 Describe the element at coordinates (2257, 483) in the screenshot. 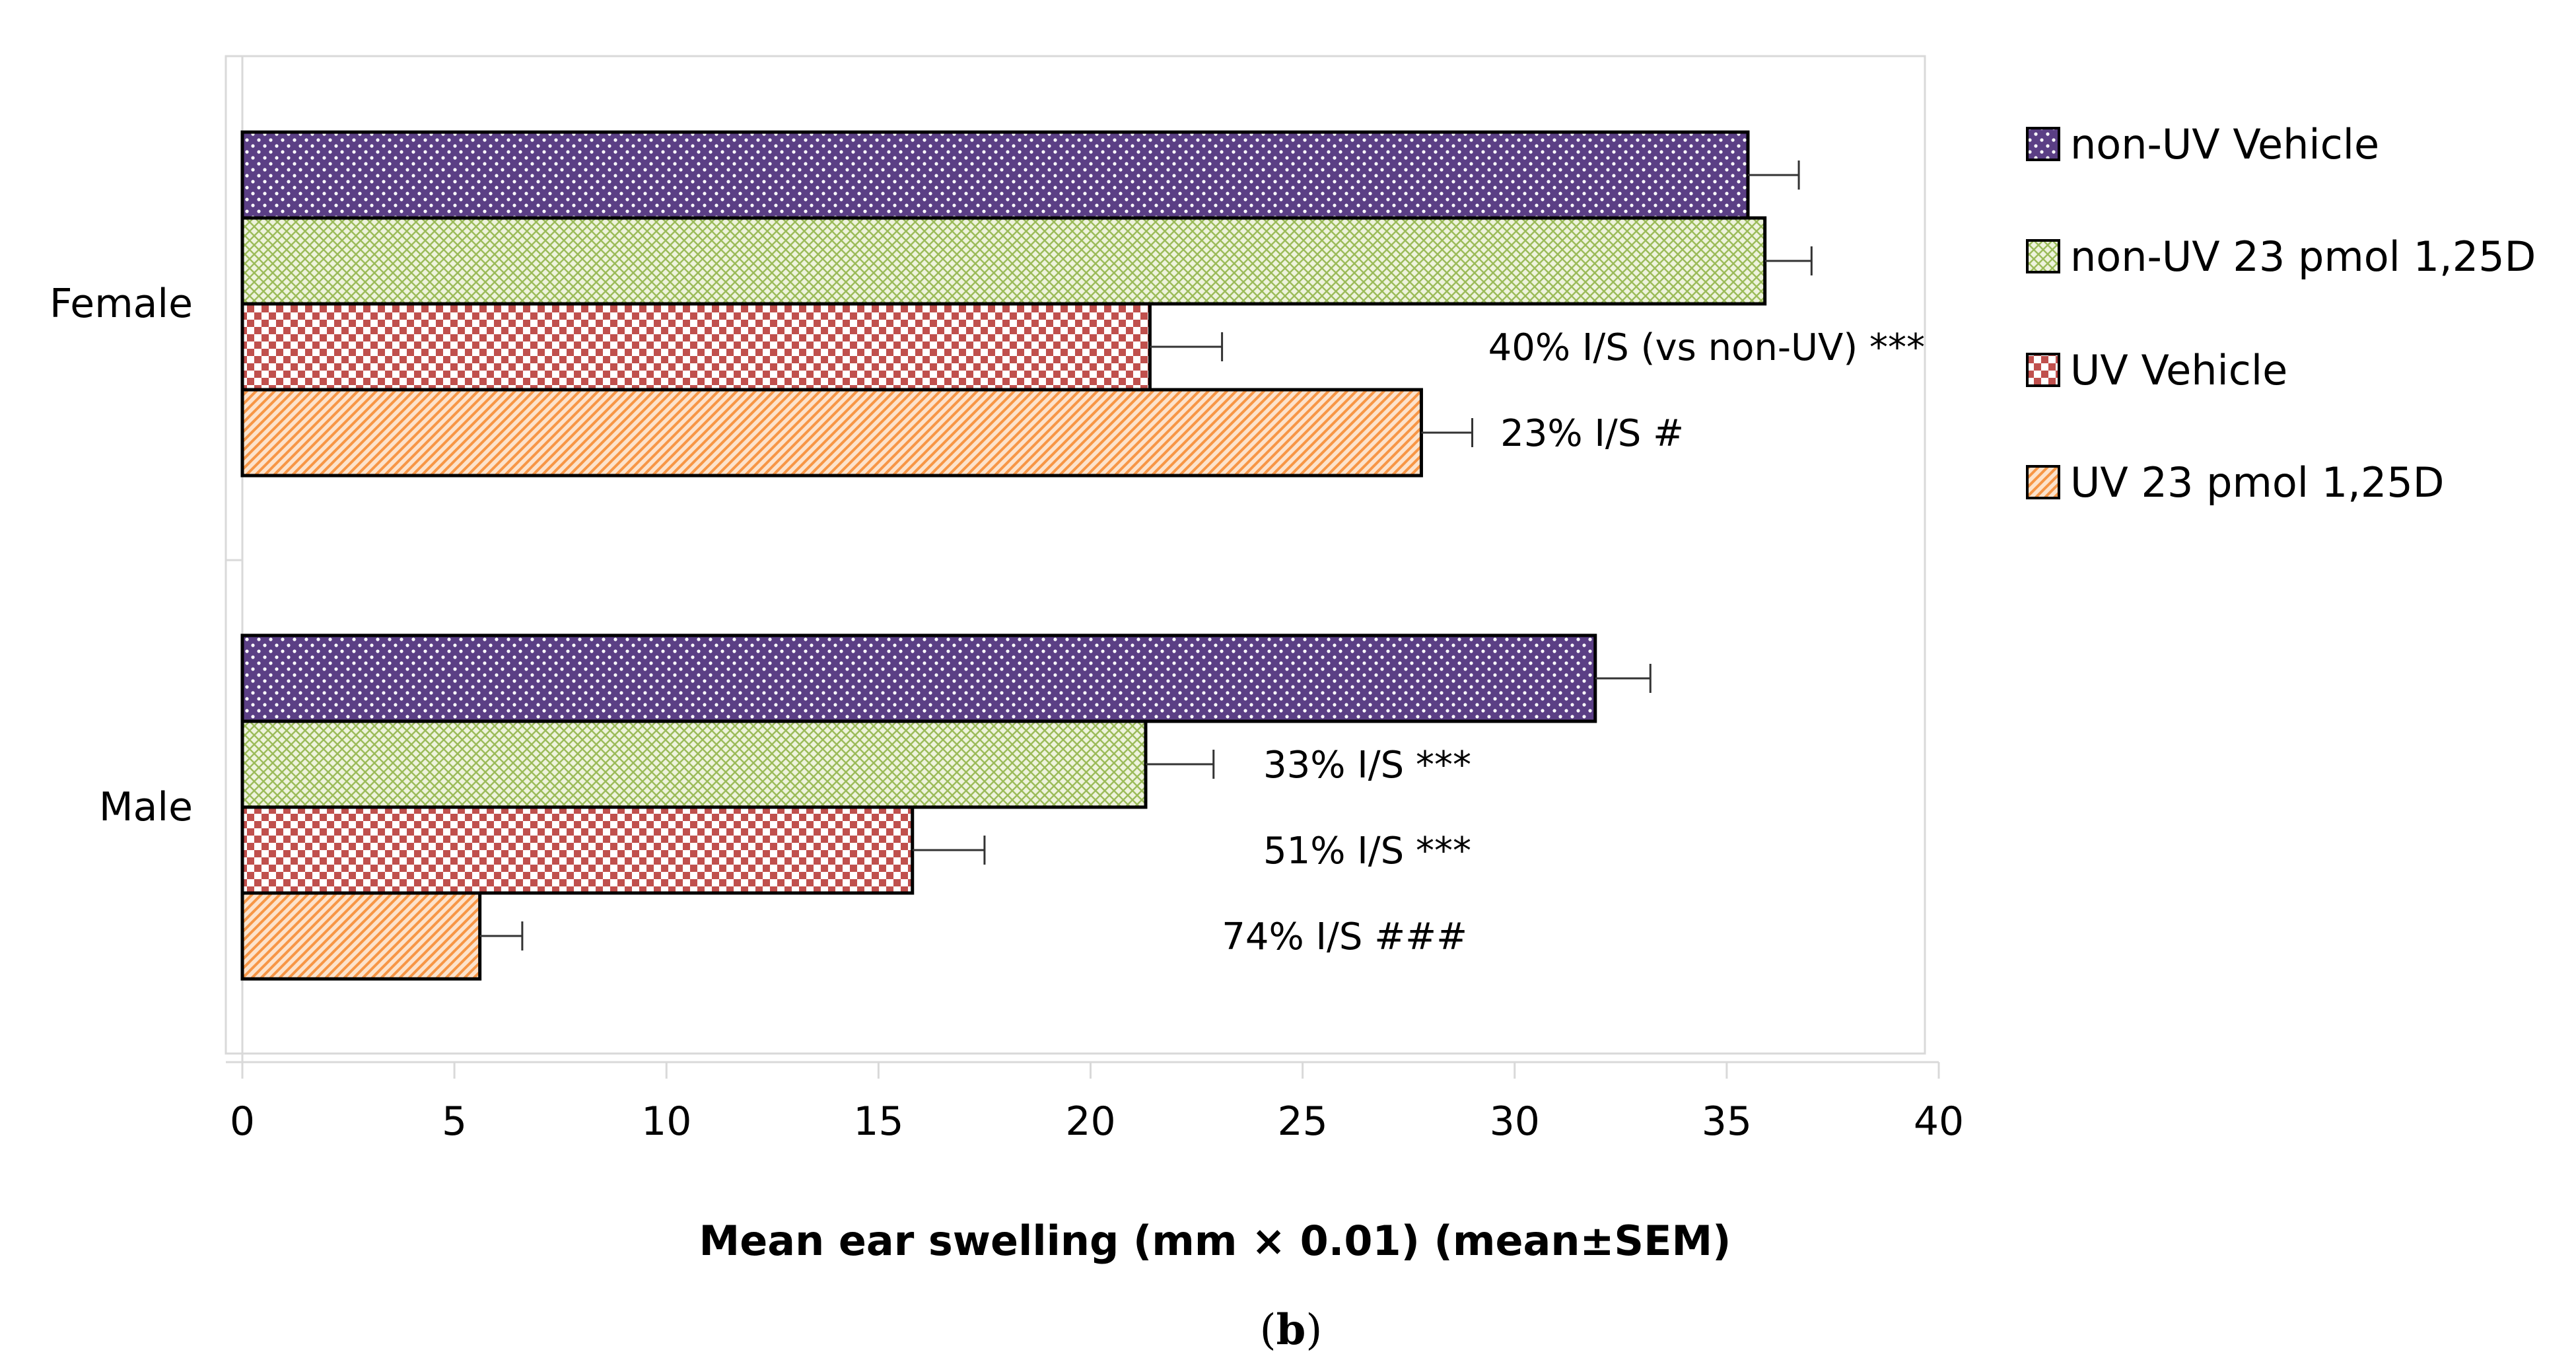

I see `legend-label: UV 23 pmol 1,25D` at that location.